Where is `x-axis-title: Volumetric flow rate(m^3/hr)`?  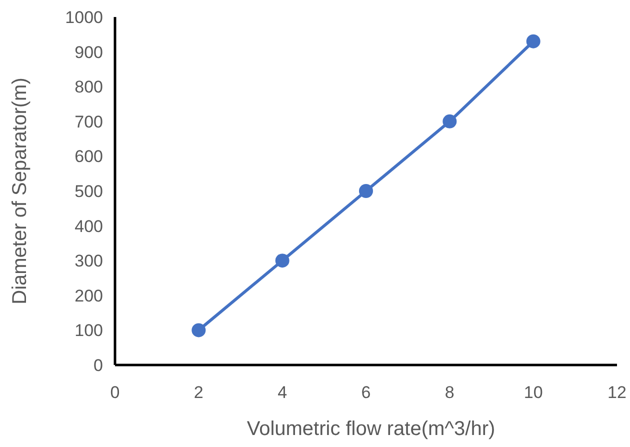
x-axis-title: Volumetric flow rate(m^3/hr) is located at coordinates (371, 429).